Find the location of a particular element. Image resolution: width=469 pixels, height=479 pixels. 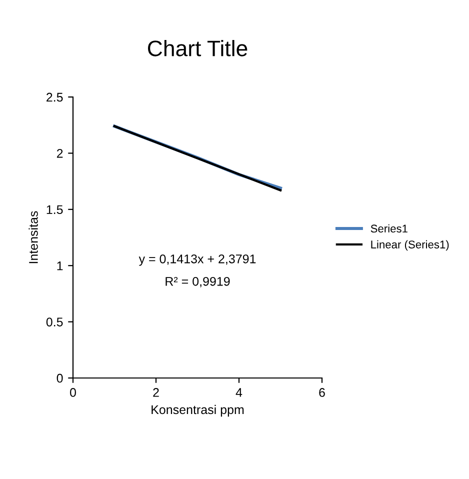

y-axis-title: Intensitas is located at coordinates (33, 237).